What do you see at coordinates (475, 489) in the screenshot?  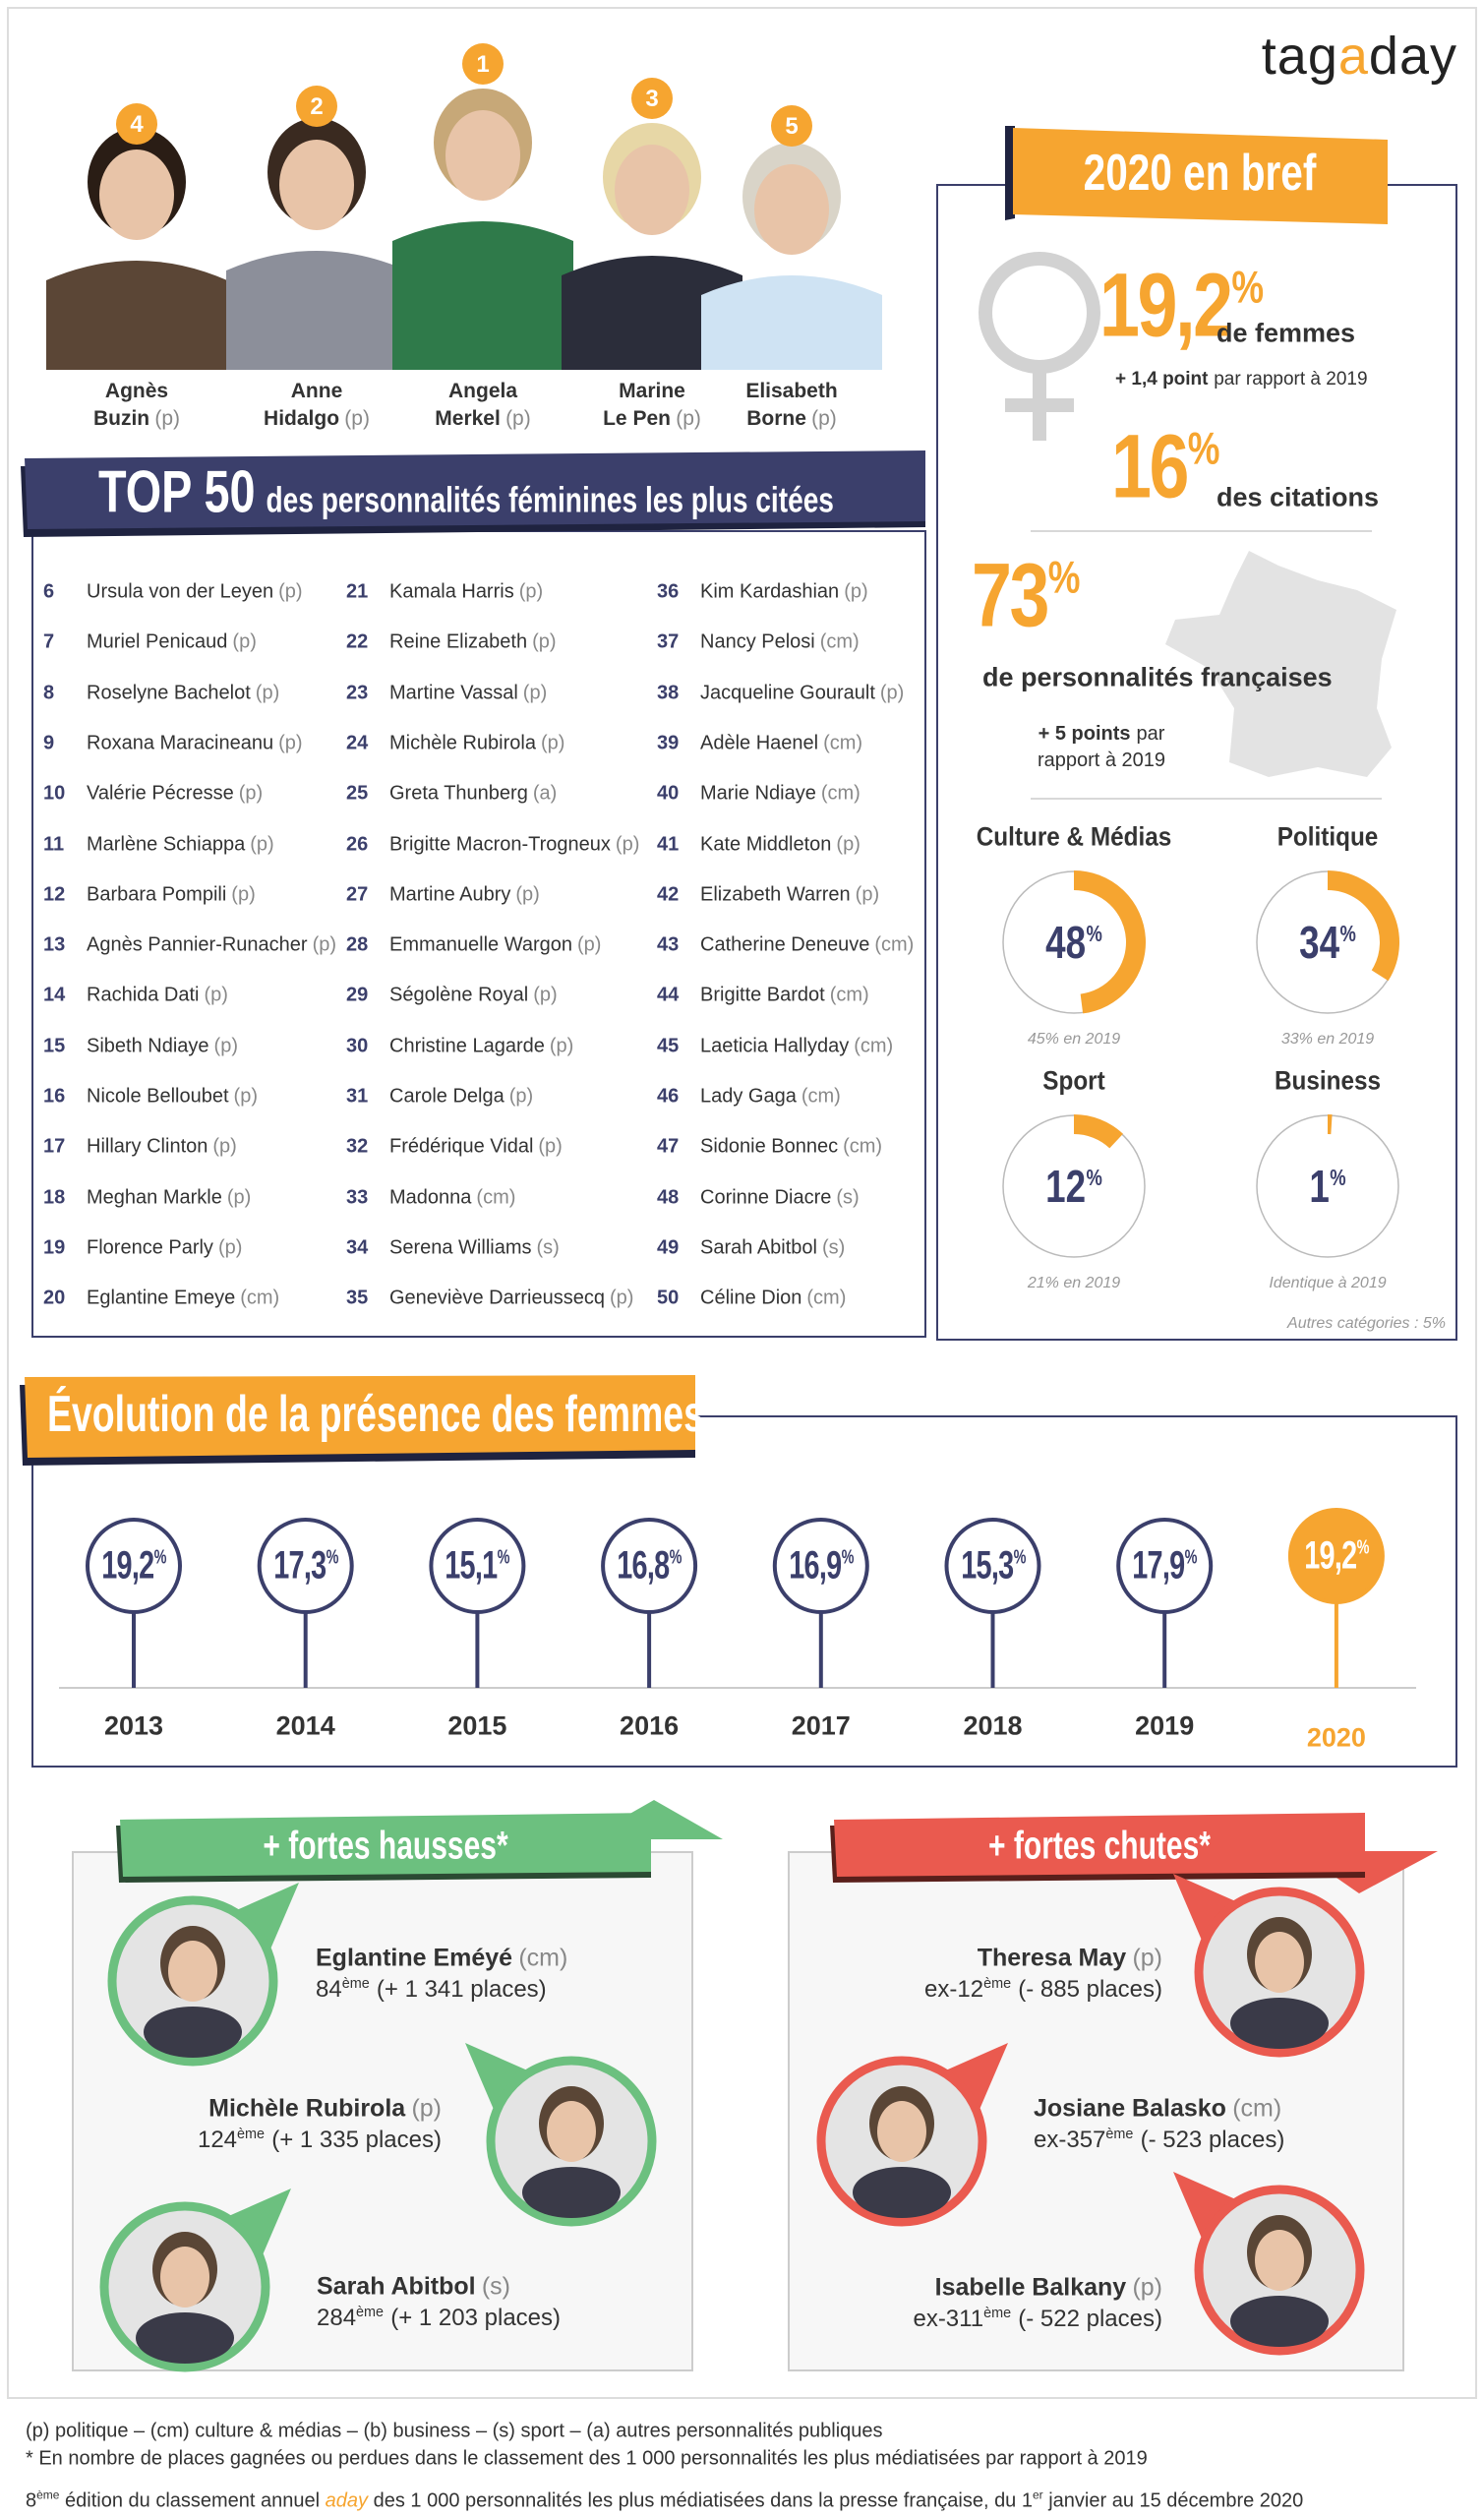 I see `top50-banner` at bounding box center [475, 489].